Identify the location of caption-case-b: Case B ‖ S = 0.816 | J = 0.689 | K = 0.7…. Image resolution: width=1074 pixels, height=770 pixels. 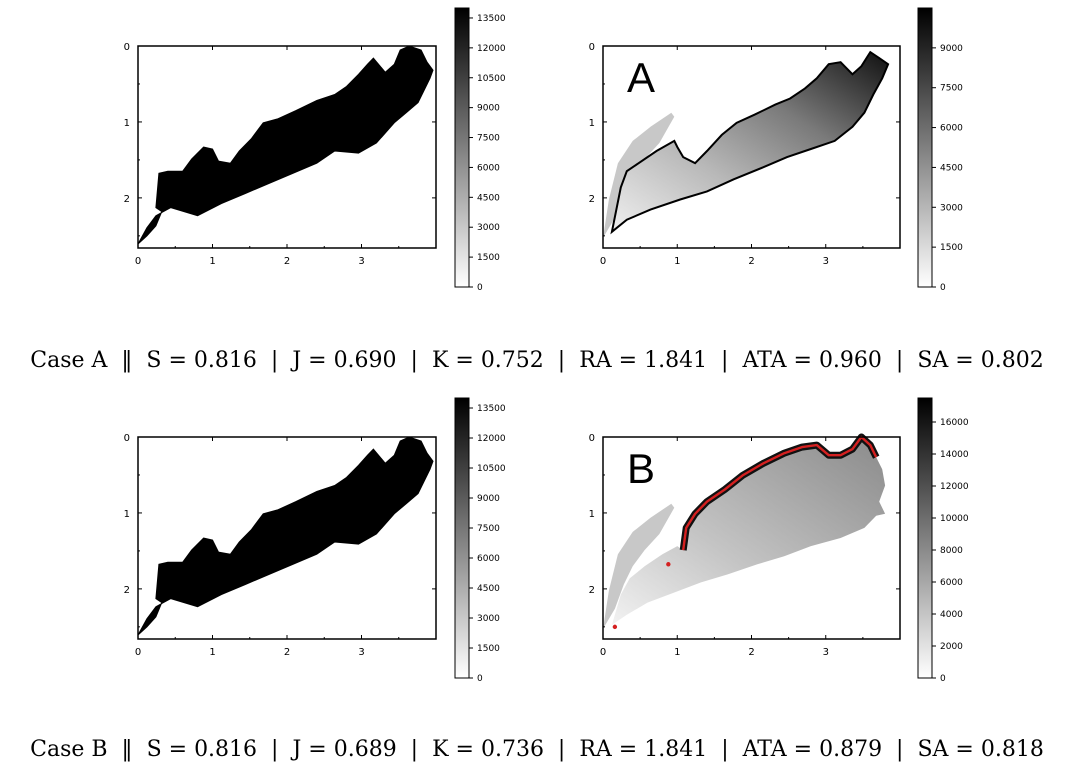
(537, 749).